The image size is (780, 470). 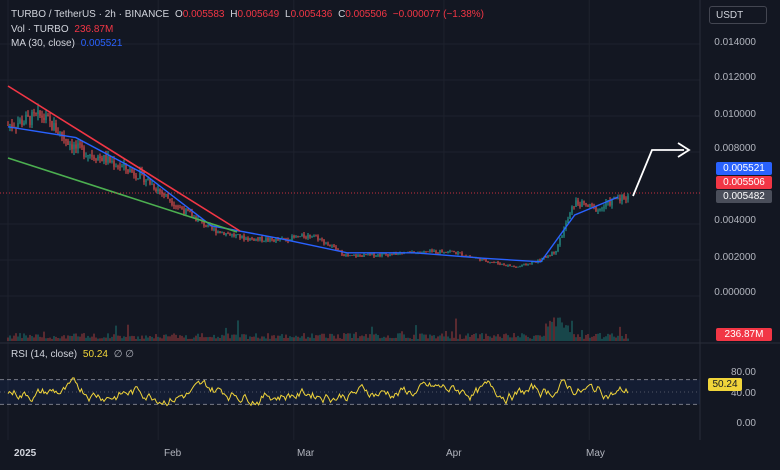 I want to click on low-value: 0.005436, so click(x=311, y=14).